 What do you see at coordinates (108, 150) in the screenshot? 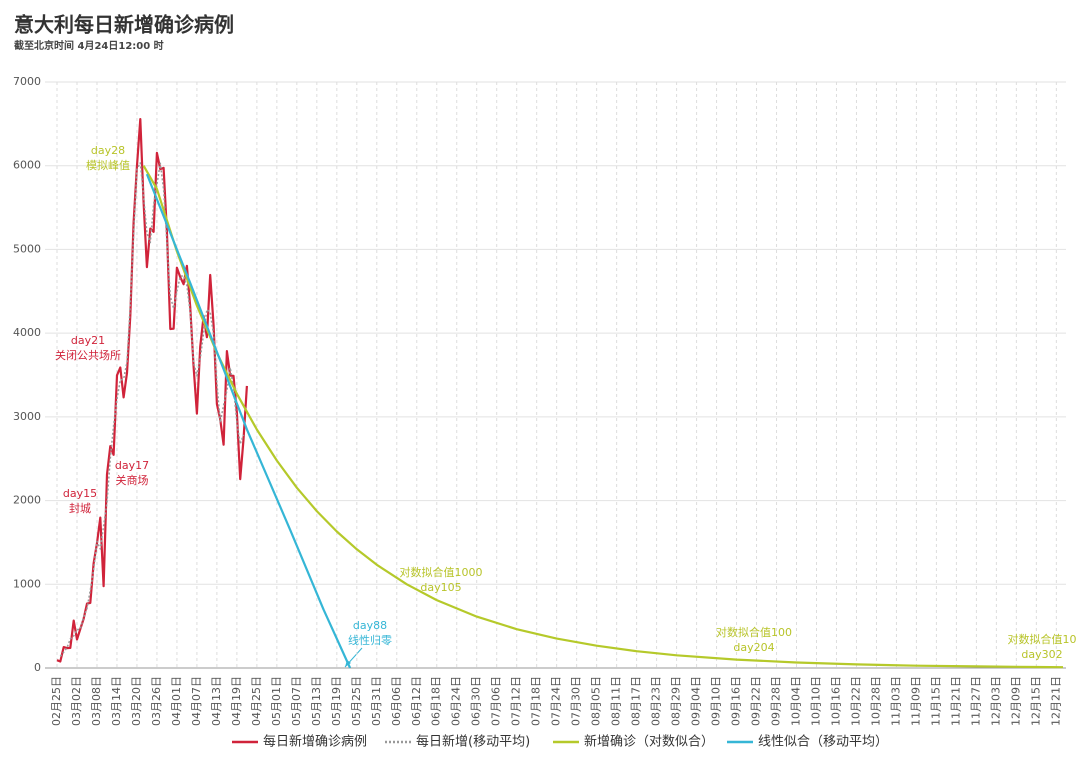
I see `annotation: day28` at bounding box center [108, 150].